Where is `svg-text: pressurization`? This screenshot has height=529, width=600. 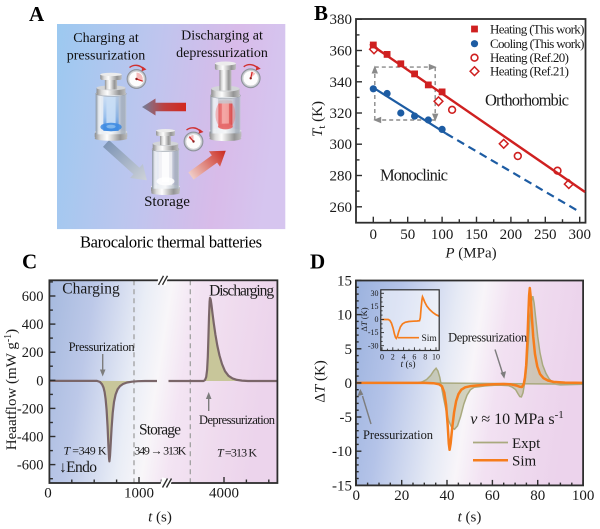
svg-text: pressurization is located at coordinates (106, 56).